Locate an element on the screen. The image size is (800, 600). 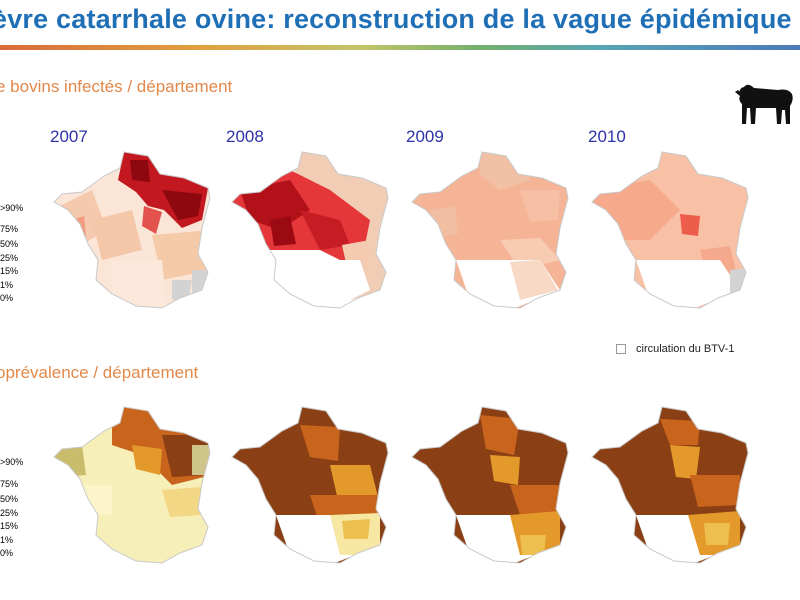
title-underline is located at coordinates (400, 47).